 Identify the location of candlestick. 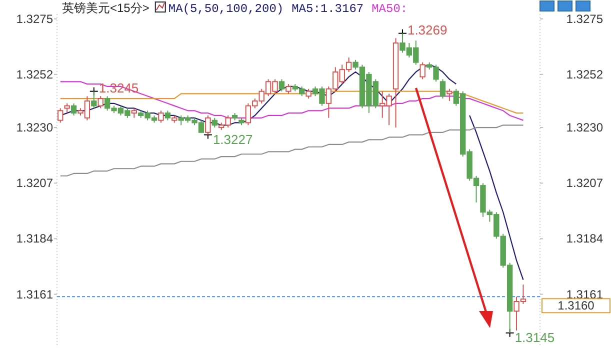
(395, 83).